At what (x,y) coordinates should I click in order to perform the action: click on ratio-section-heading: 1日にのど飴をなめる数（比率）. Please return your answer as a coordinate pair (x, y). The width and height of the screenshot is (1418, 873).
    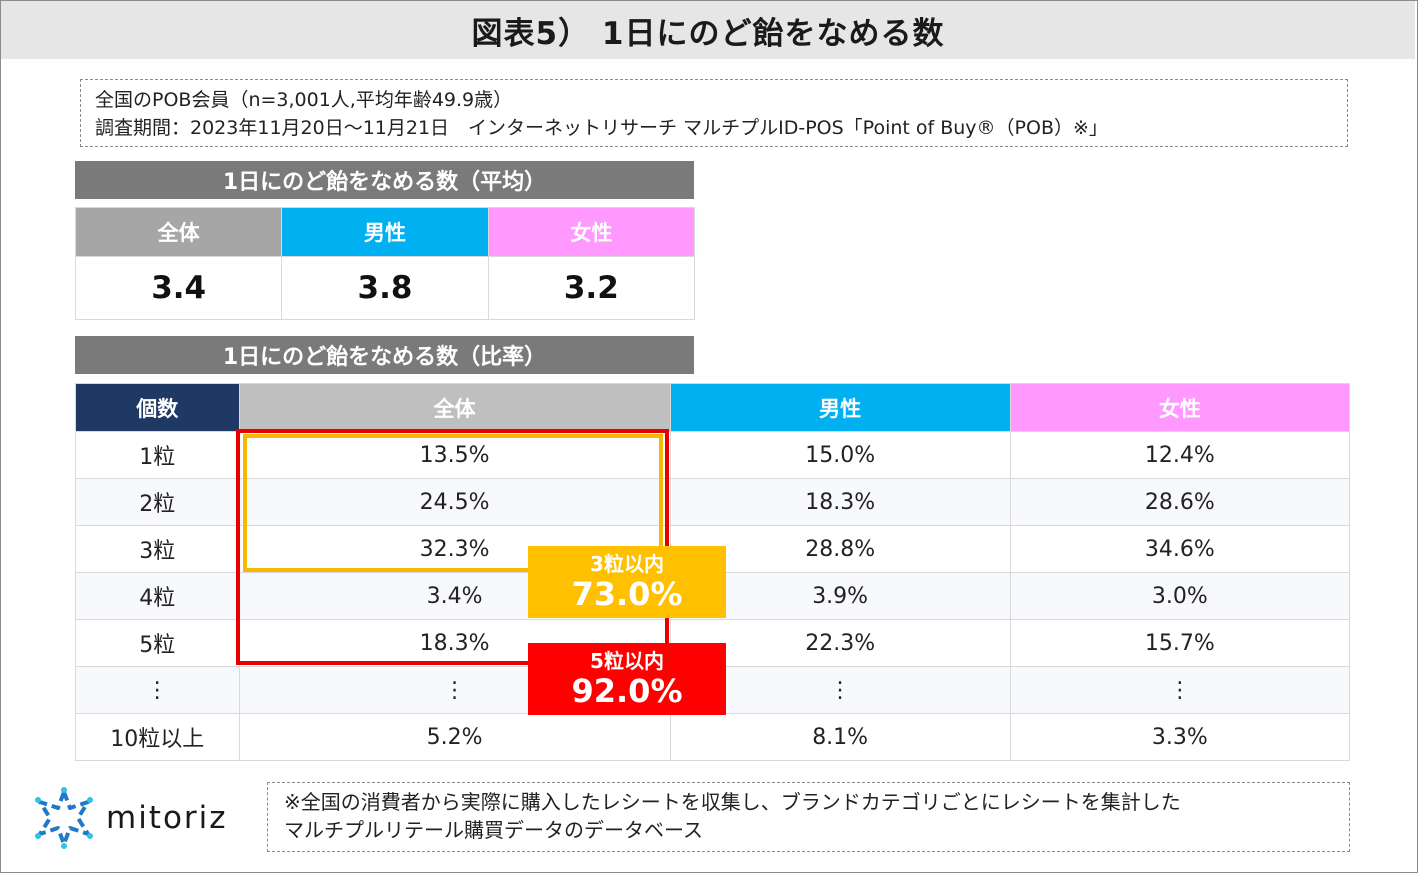
    Looking at the image, I should click on (384, 355).